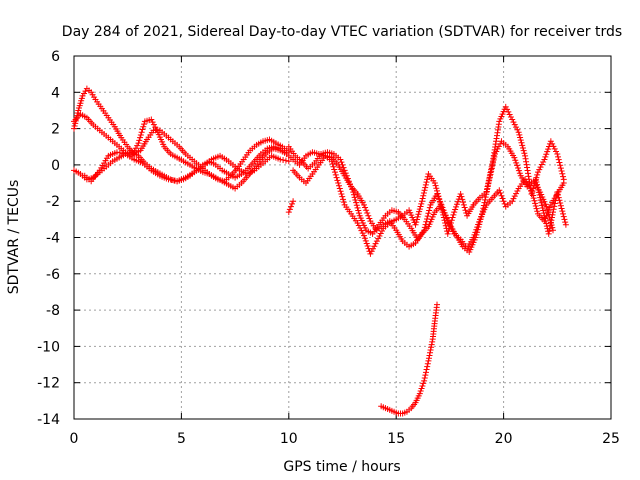 The height and width of the screenshot is (480, 640). What do you see at coordinates (53, 239) in the screenshot?
I see `y-tick-label: -4` at bounding box center [53, 239].